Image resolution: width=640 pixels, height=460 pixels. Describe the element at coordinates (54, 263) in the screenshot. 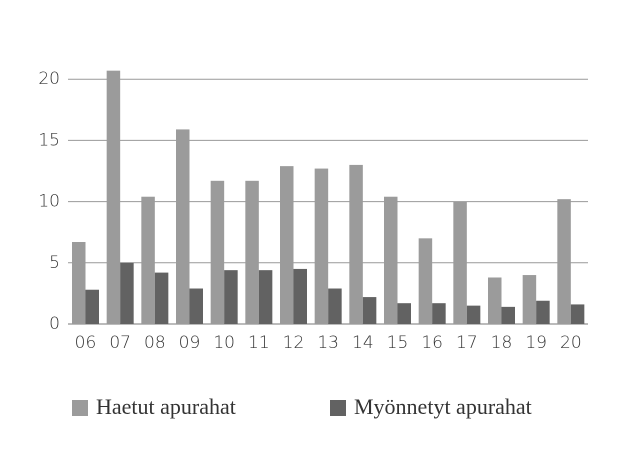

I see `y-tick-label: 5` at that location.